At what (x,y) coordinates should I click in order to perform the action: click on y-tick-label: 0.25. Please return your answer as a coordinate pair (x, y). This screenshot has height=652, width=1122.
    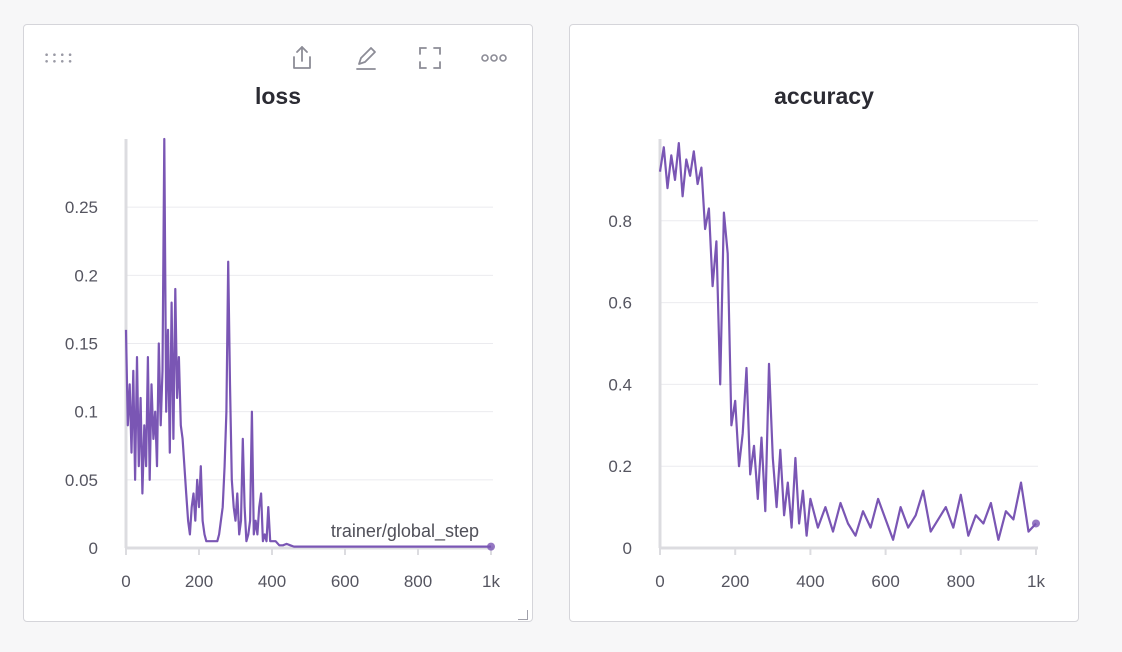
    Looking at the image, I should click on (81, 207).